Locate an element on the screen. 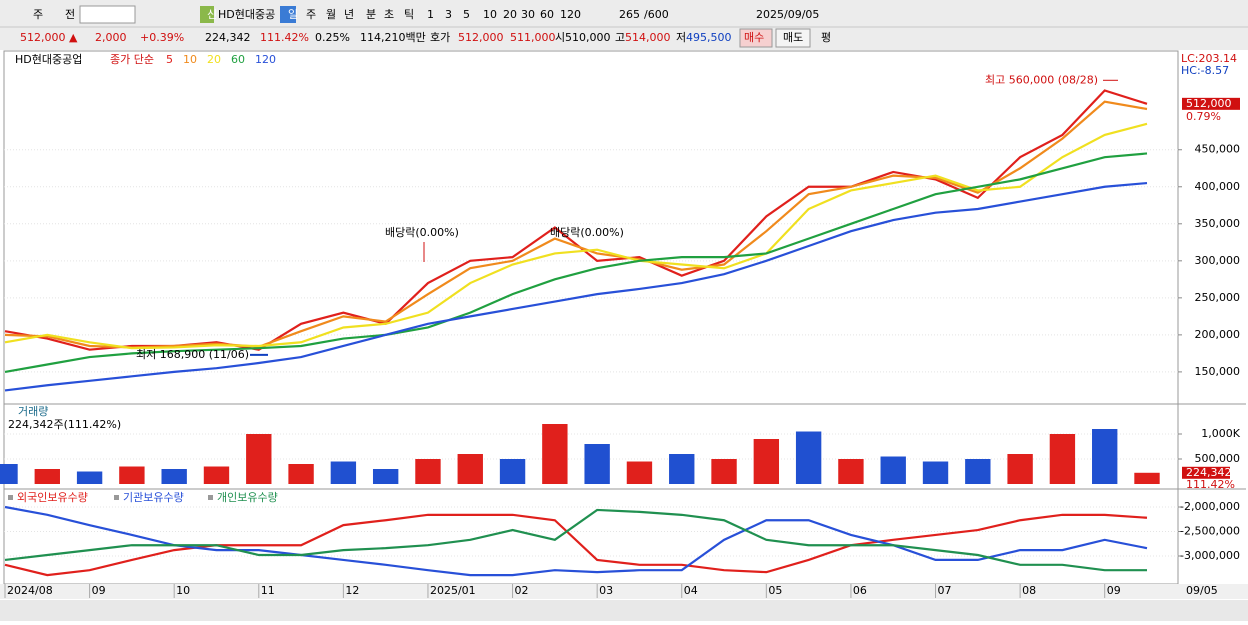  toolbar-item: 초 is located at coordinates (389, 14).